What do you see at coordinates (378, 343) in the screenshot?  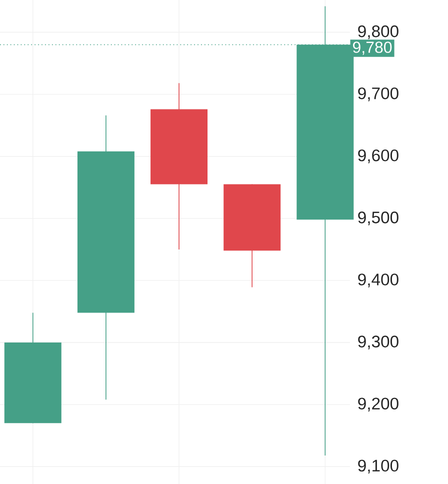 I see `y-tick-label: 9,300` at bounding box center [378, 343].